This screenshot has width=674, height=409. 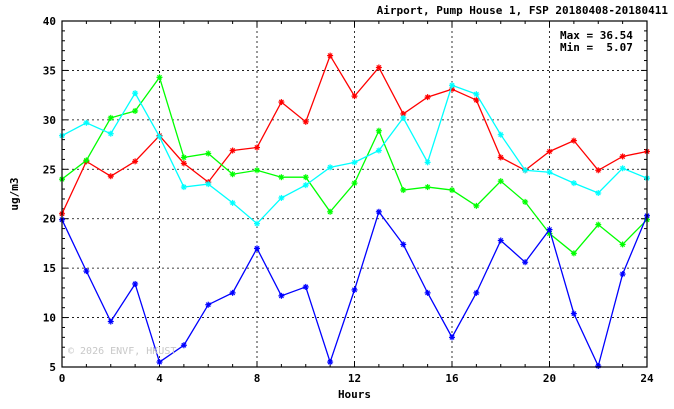 I want to click on y-tick-label: 25, so click(x=49, y=169).